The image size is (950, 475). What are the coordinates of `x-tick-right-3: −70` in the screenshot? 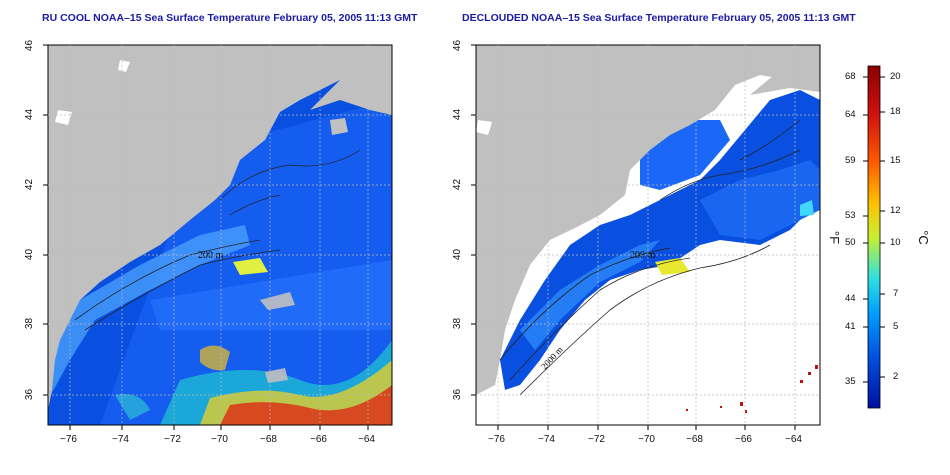 It's located at (646, 439).